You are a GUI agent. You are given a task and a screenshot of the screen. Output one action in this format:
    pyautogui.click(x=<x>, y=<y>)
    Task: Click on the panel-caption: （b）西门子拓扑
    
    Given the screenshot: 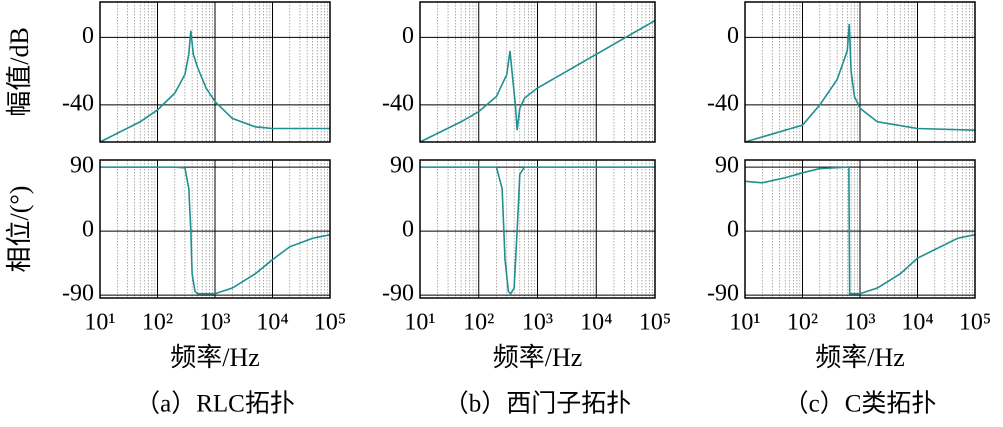 What is the action you would take?
    pyautogui.click(x=538, y=404)
    